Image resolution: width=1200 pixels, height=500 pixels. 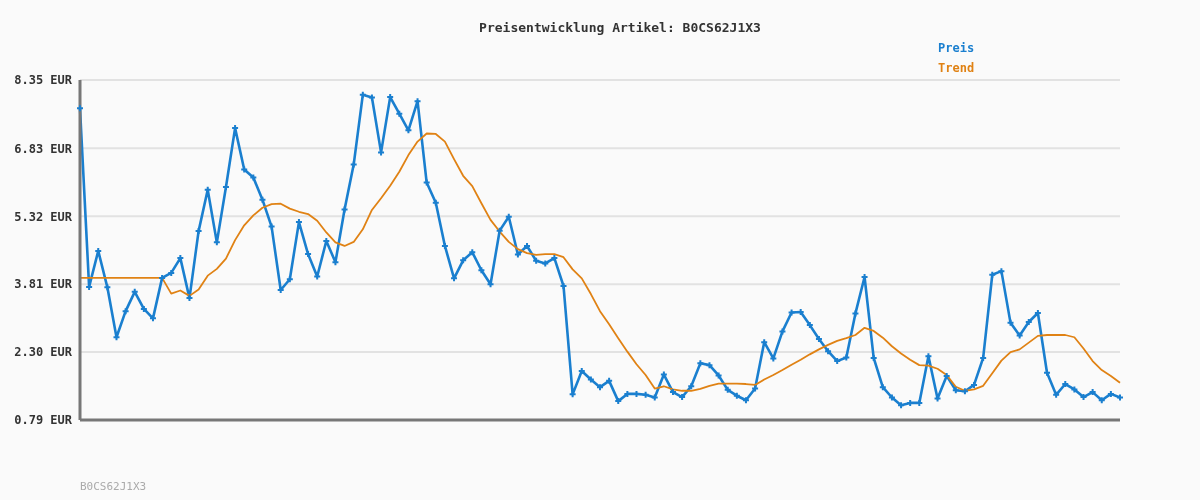 I want to click on y-tick-label: 3.81 EUR, so click(x=43, y=284).